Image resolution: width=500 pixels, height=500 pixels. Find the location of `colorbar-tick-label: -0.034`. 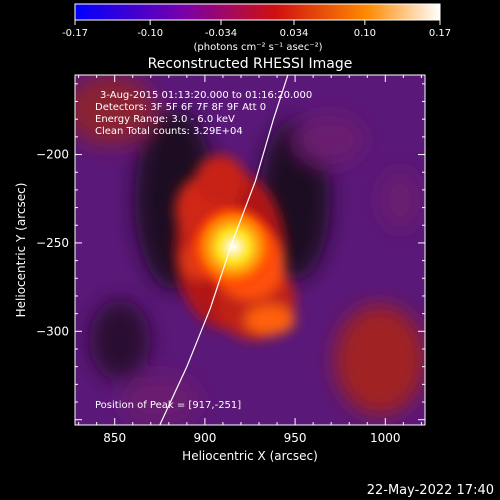

colorbar-tick-label: -0.034 is located at coordinates (221, 33).